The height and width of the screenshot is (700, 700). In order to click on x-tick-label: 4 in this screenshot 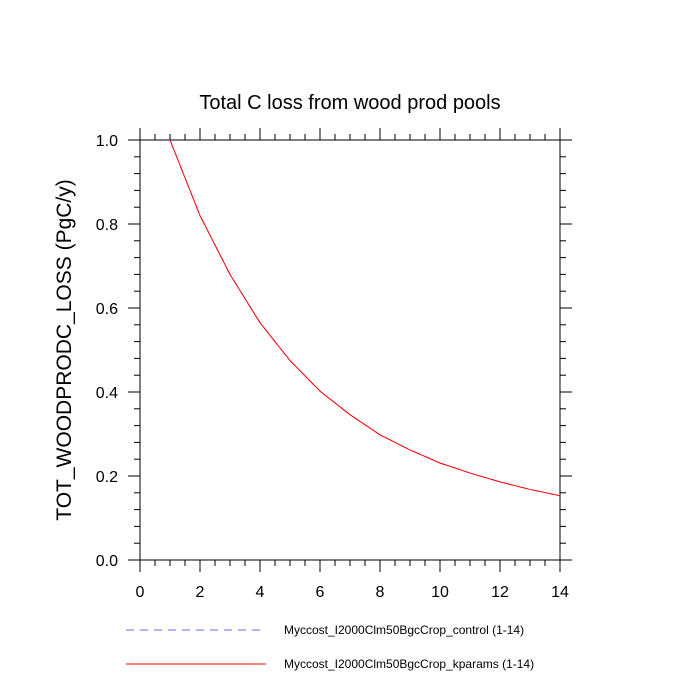, I will do `click(260, 592)`.